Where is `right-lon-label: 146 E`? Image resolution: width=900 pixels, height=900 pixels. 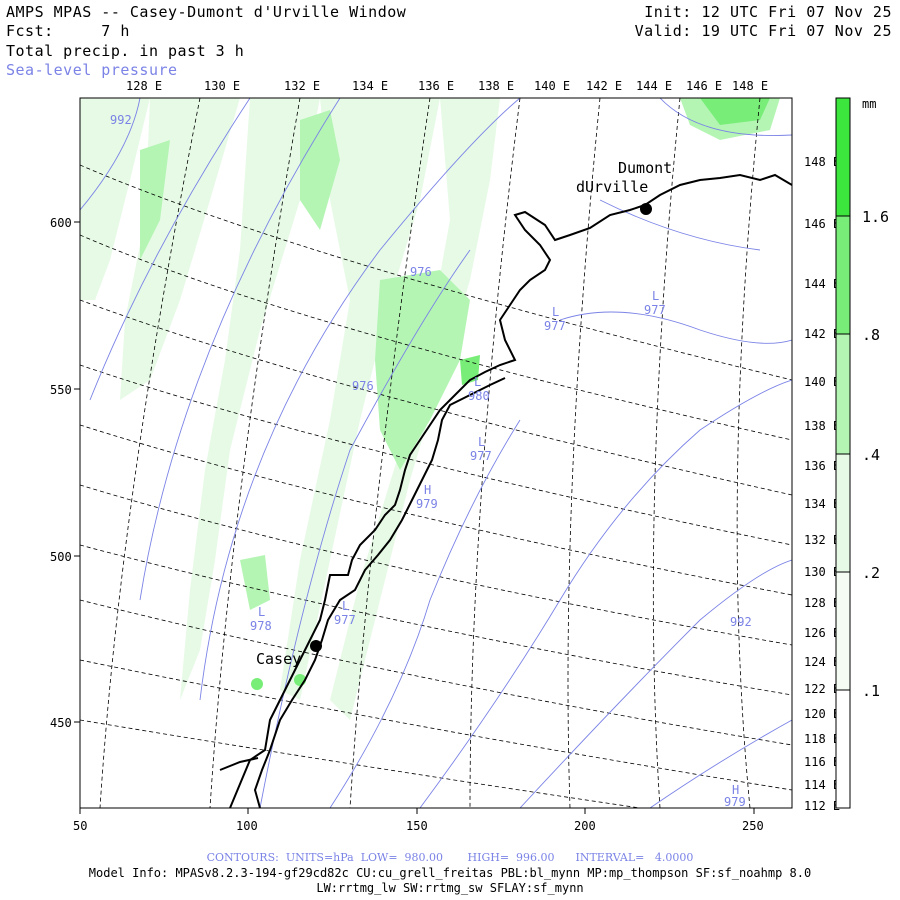
right-lon-label: 146 E is located at coordinates (822, 224).